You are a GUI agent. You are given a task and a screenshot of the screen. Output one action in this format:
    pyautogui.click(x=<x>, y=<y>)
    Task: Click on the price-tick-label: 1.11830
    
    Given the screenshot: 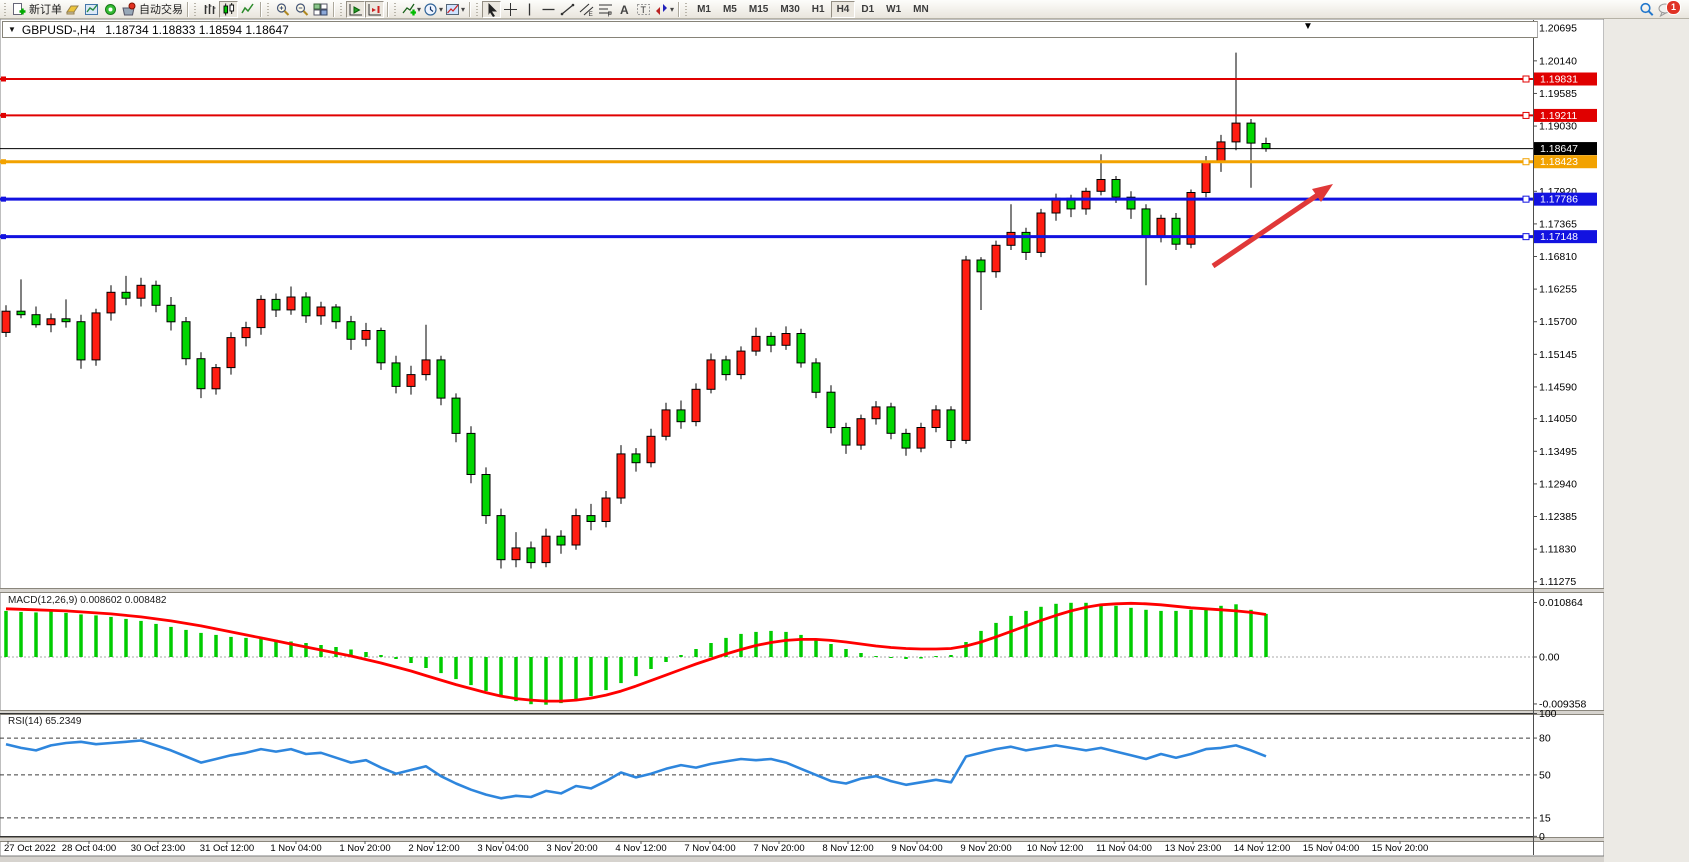 What is the action you would take?
    pyautogui.click(x=1557, y=550)
    